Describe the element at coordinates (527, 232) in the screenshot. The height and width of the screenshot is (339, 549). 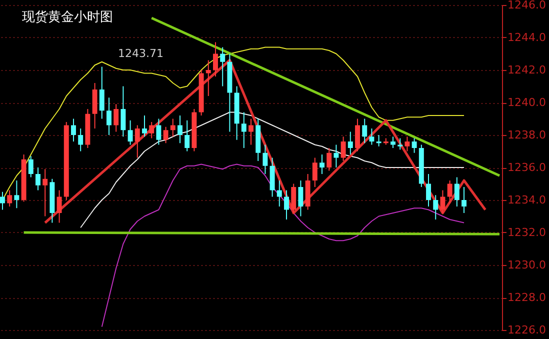
I see `y-tick-label: 1232.0` at that location.